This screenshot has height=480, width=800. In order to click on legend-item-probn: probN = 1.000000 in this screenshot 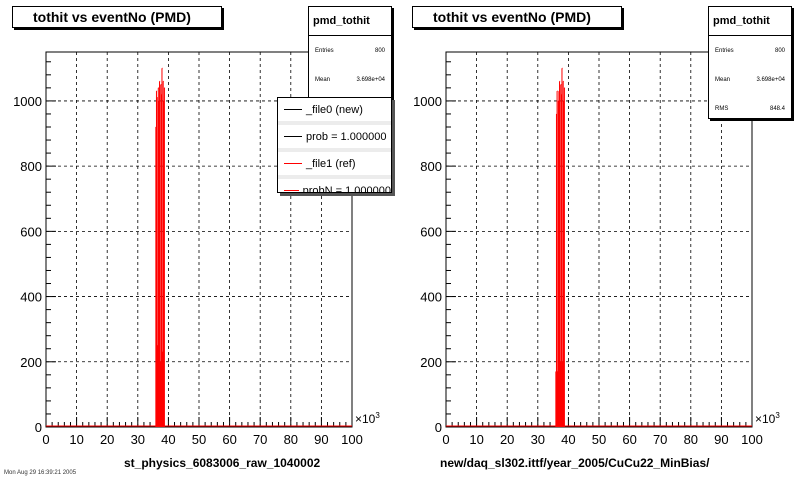, I will do `click(334, 186)`.